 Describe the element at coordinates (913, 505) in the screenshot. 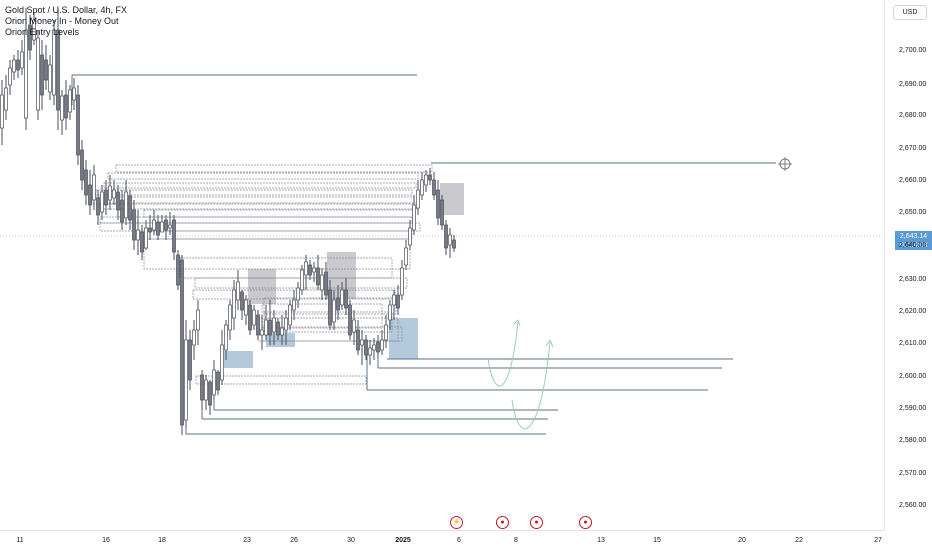

I see `price-tick: 2,560.00` at that location.